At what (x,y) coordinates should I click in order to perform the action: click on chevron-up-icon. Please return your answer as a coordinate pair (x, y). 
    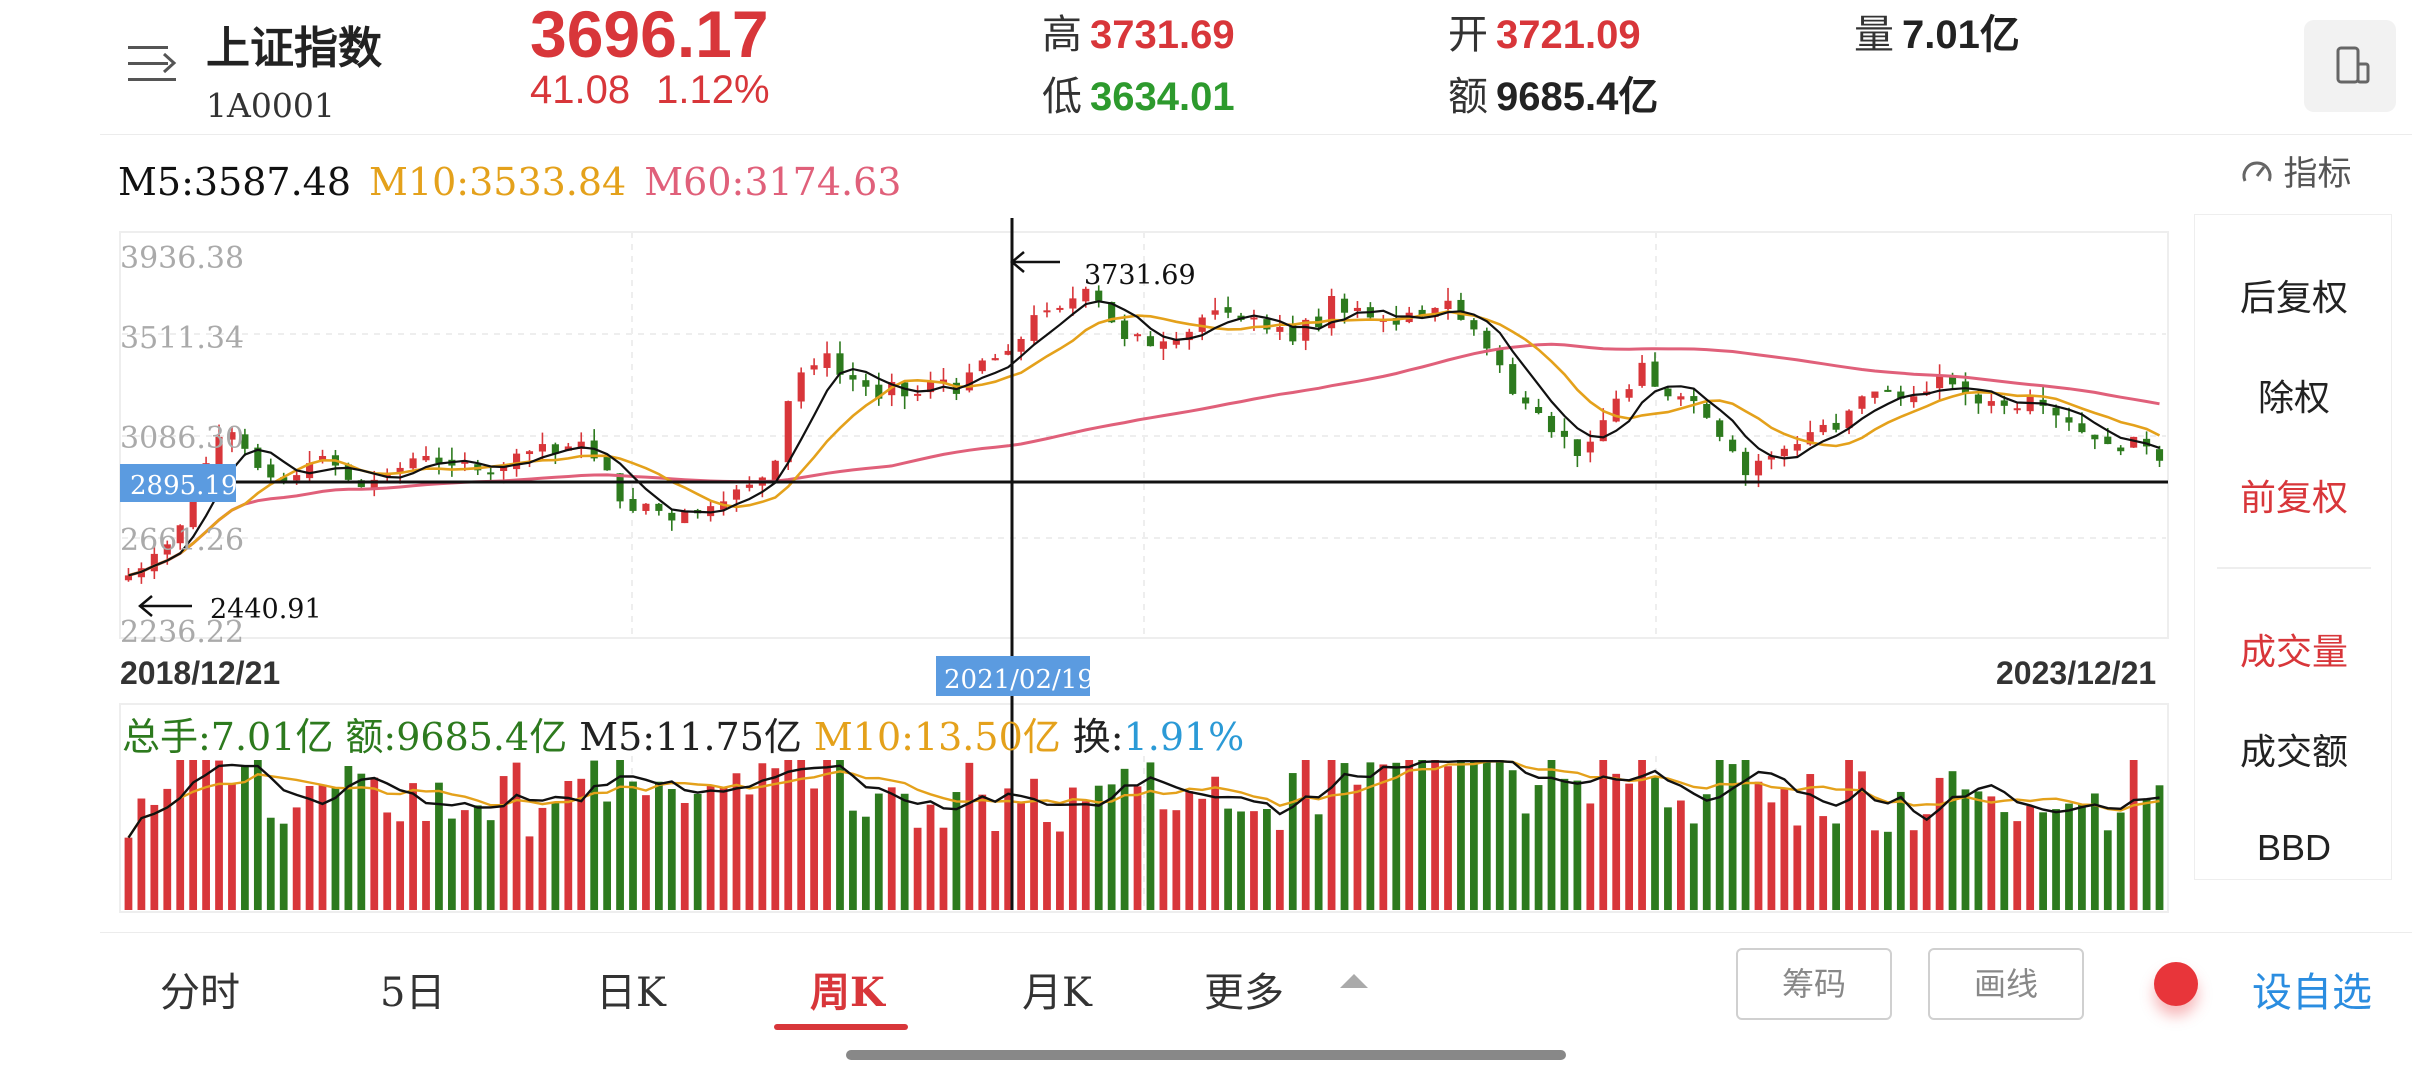
    Looking at the image, I should click on (1354, 981).